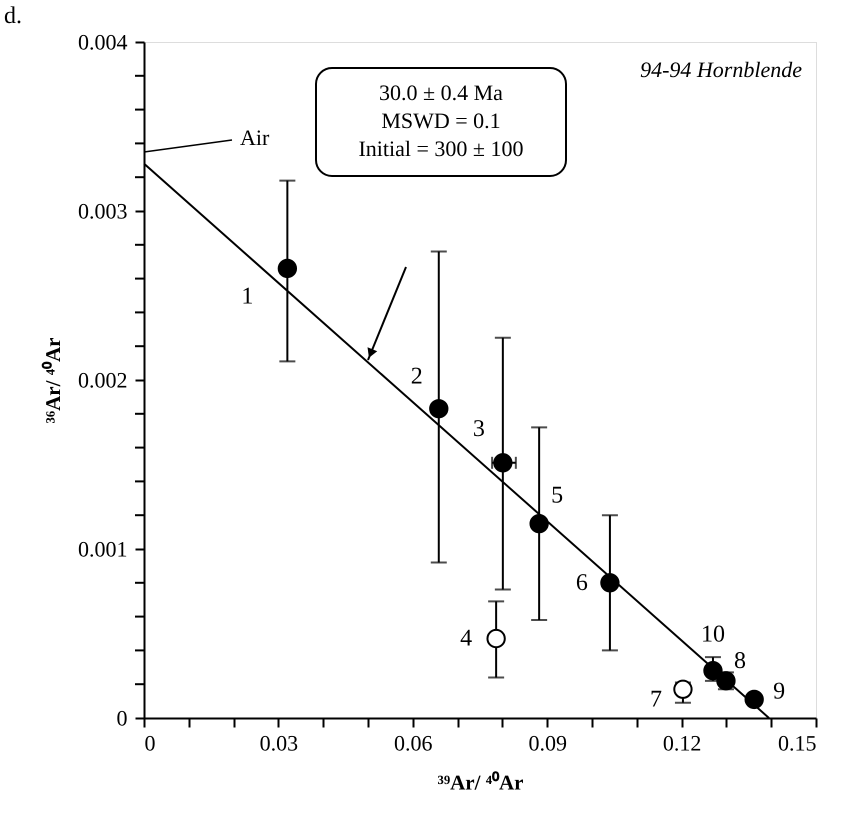  I want to click on x-tick-label: 0.03, so click(279, 743).